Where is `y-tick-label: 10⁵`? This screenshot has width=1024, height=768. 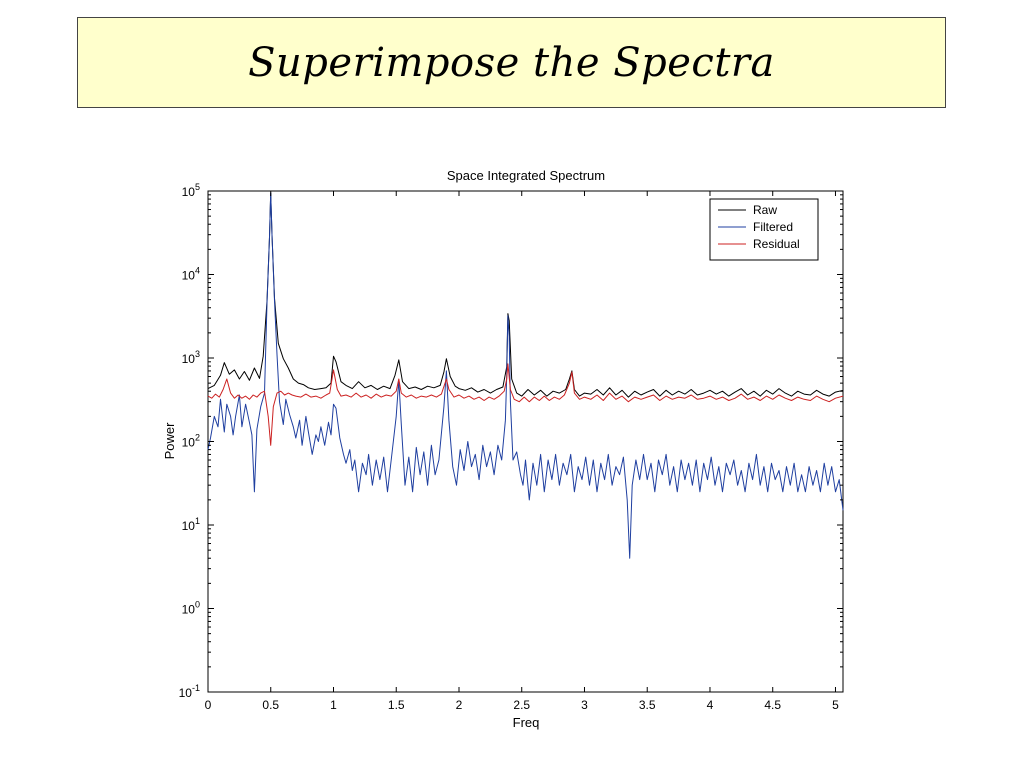 y-tick-label: 10⁵ is located at coordinates (191, 190).